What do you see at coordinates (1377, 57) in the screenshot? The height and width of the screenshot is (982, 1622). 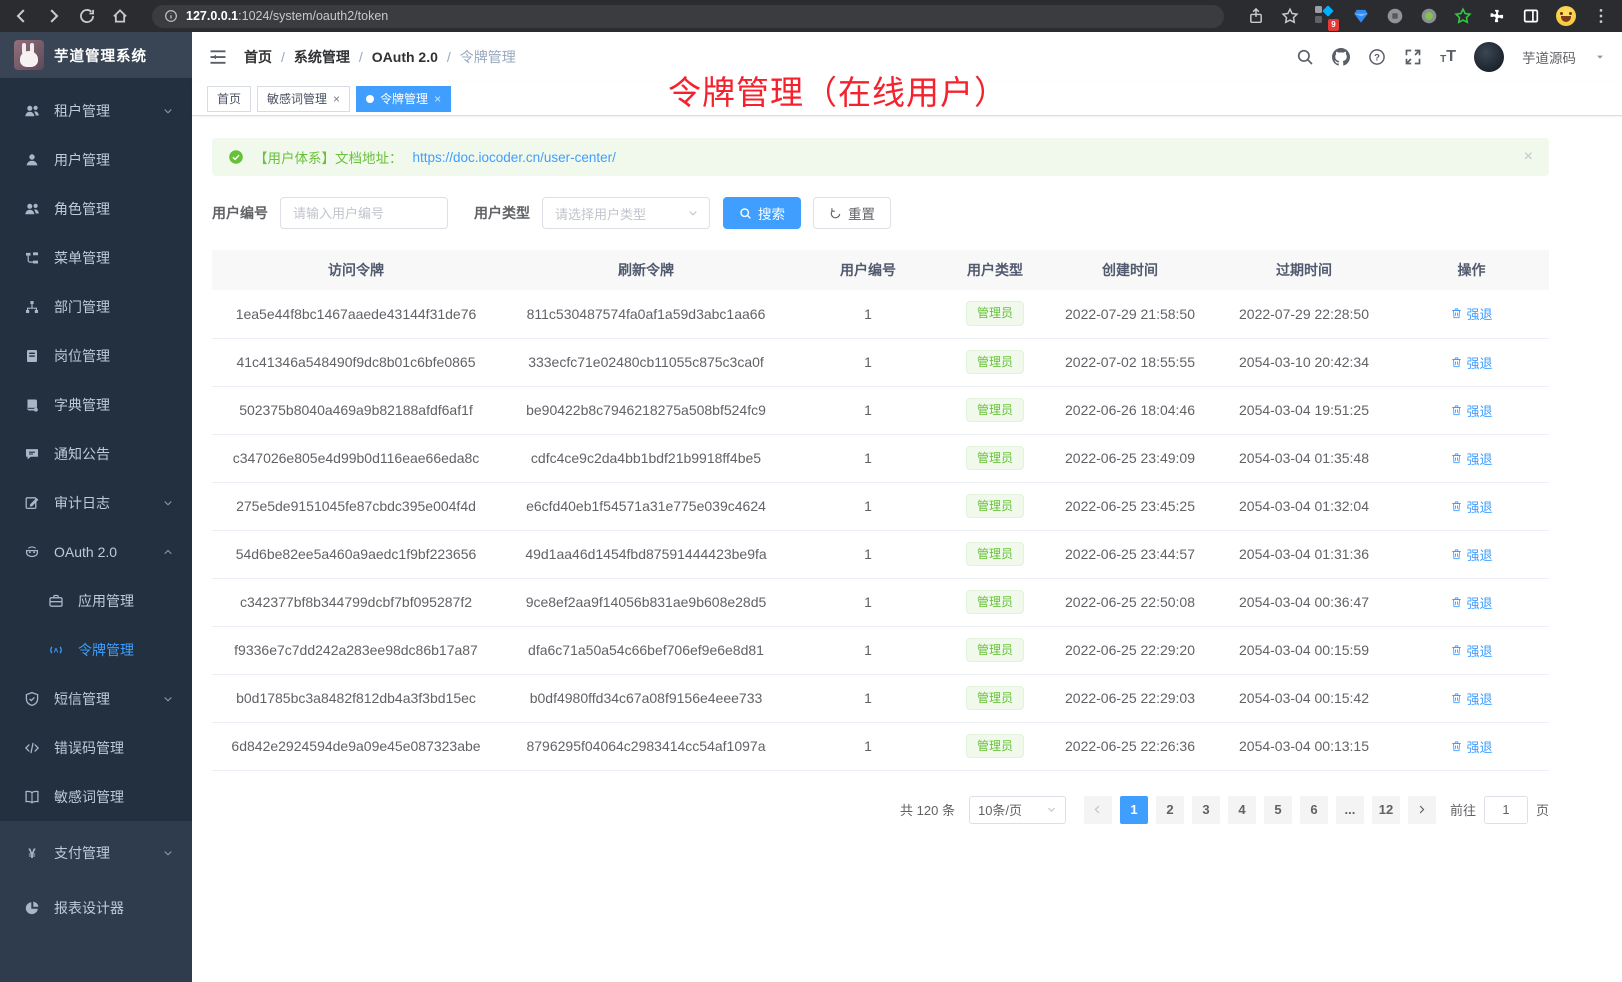 I see `help-icon: ?` at bounding box center [1377, 57].